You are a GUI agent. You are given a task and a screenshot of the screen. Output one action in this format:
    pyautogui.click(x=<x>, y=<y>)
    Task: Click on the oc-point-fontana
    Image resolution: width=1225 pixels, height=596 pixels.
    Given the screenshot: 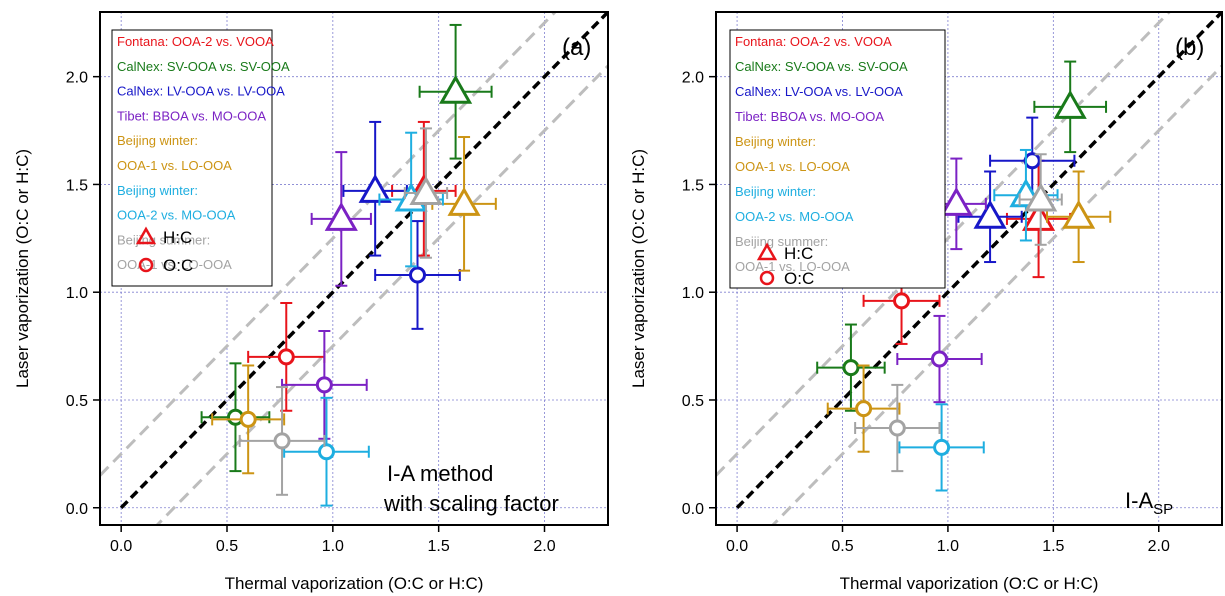 What is the action you would take?
    pyautogui.click(x=286, y=356)
    